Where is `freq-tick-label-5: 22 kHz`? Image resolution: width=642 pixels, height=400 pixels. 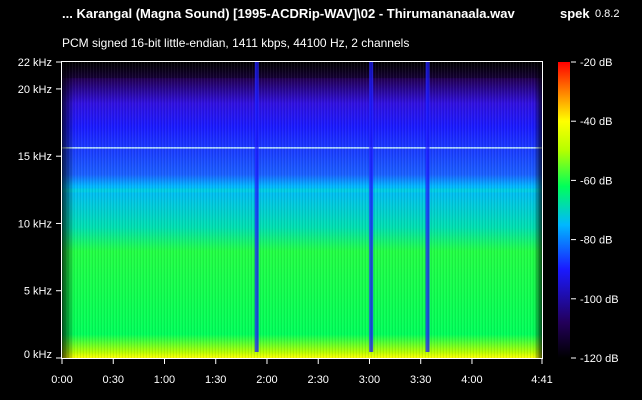
freq-tick-label-5: 22 kHz is located at coordinates (35, 63).